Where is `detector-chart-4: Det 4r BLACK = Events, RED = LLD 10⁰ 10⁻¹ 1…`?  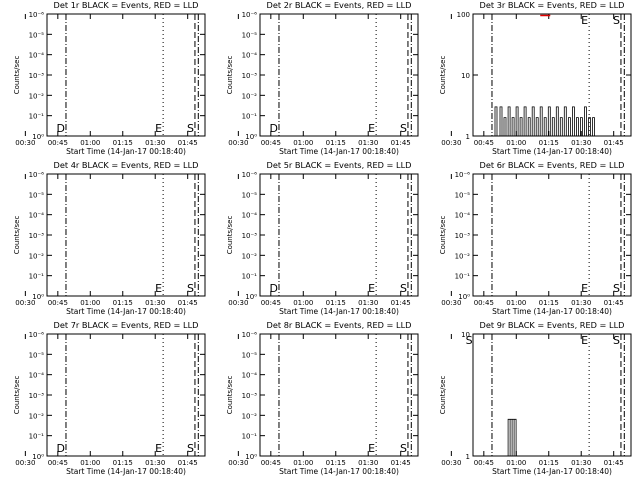
detector-chart-4: Det 4r BLACK = Events, RED = LLD 10⁰ 10⁻¹ 1… is located at coordinates (109, 238).